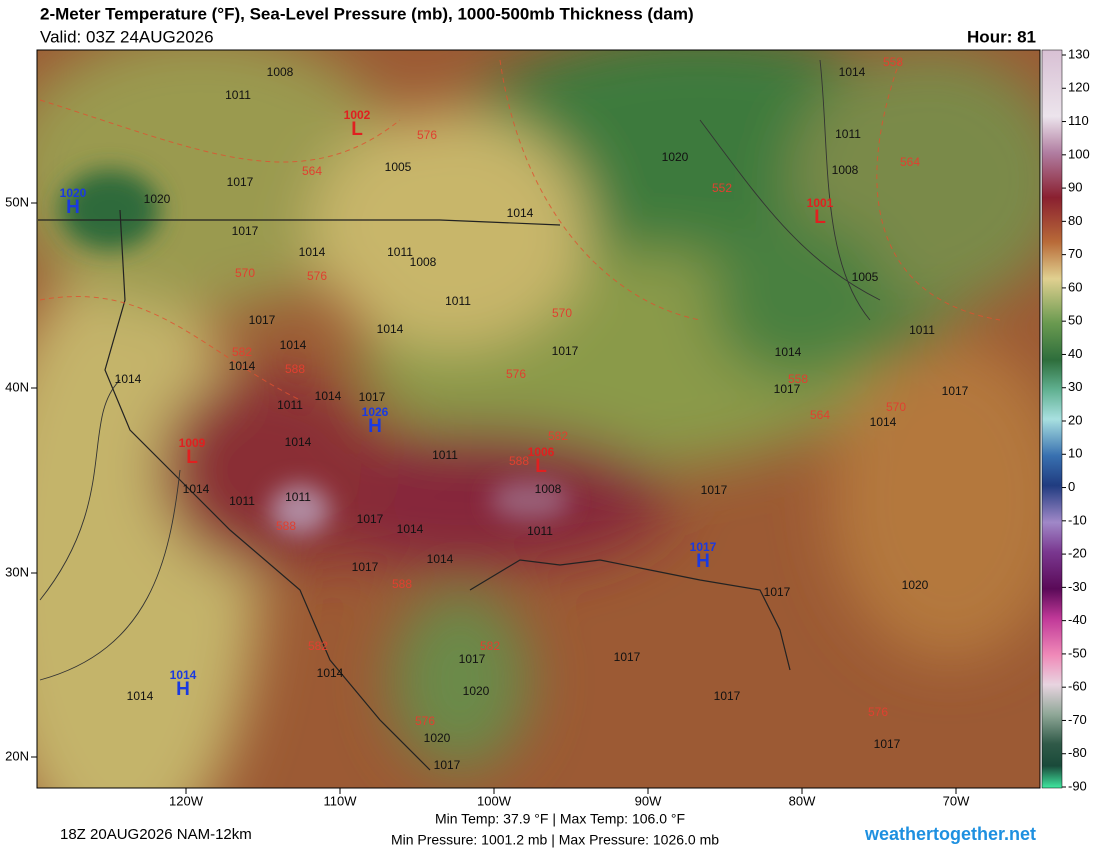 The image size is (1100, 855). I want to click on colorbar-label: 10, so click(1075, 453).